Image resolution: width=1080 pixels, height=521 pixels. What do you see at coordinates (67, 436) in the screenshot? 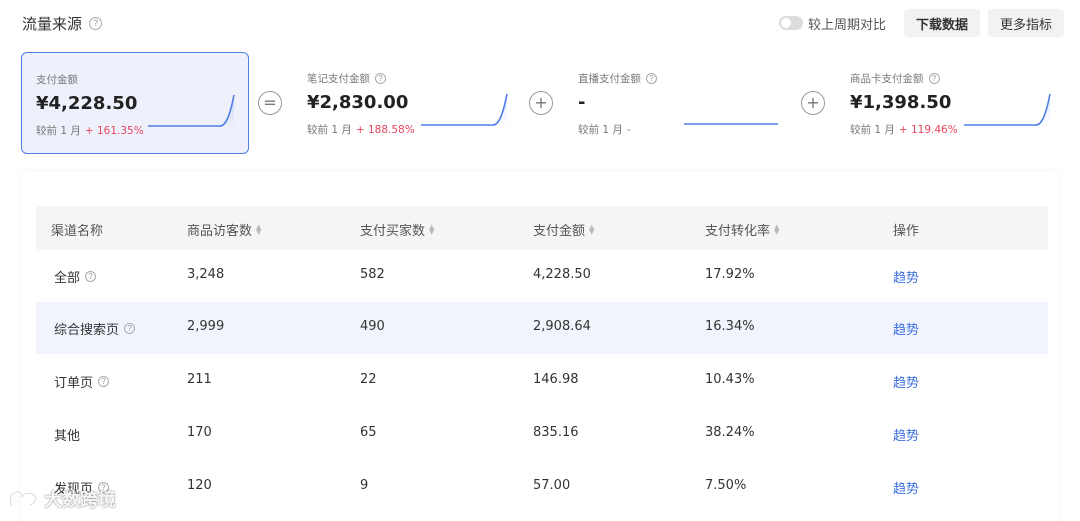
I see `cell-channel: 其他` at bounding box center [67, 436].